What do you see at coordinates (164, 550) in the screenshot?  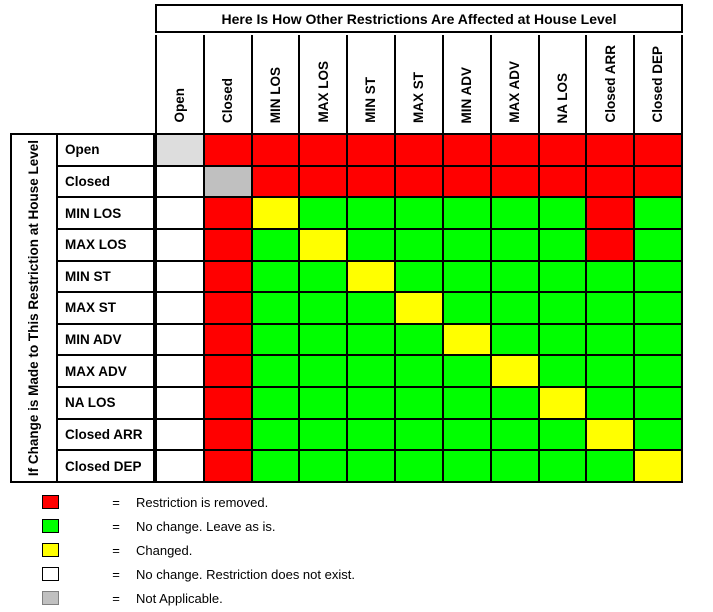 I see `legend-label: Changed.` at bounding box center [164, 550].